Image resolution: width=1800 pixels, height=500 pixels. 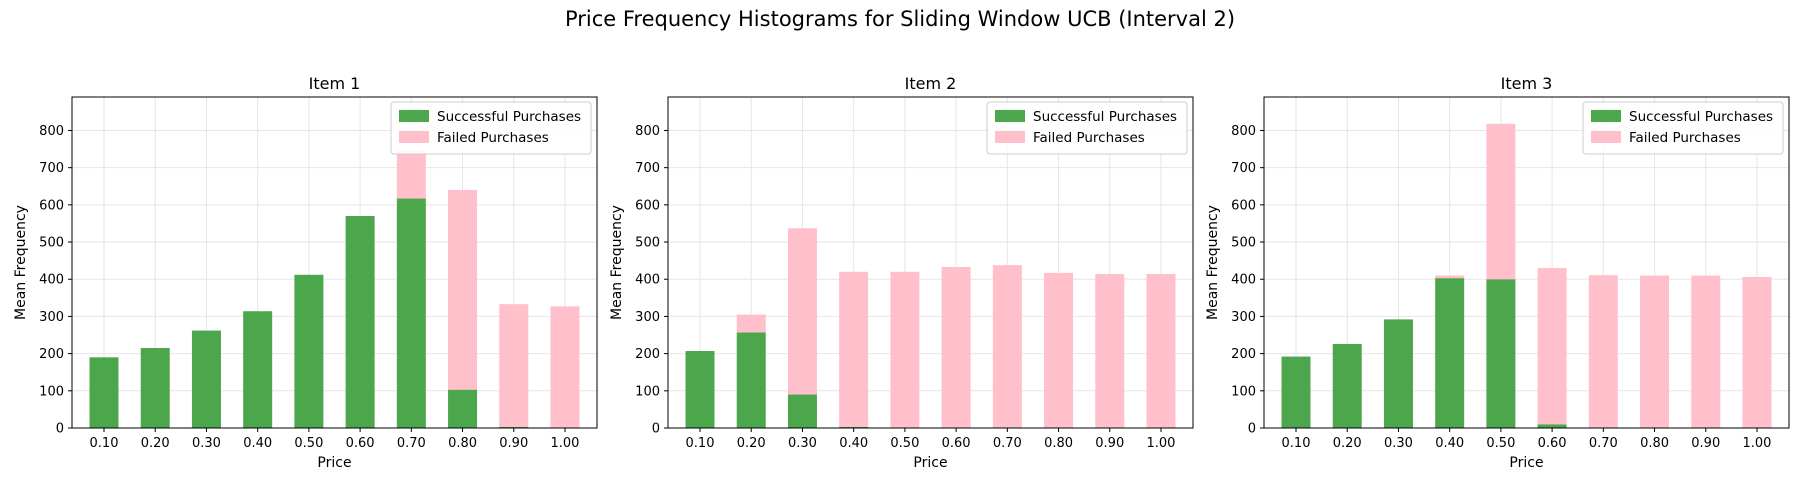 What do you see at coordinates (1606, 137) in the screenshot?
I see `legend-swatch-failed` at bounding box center [1606, 137].